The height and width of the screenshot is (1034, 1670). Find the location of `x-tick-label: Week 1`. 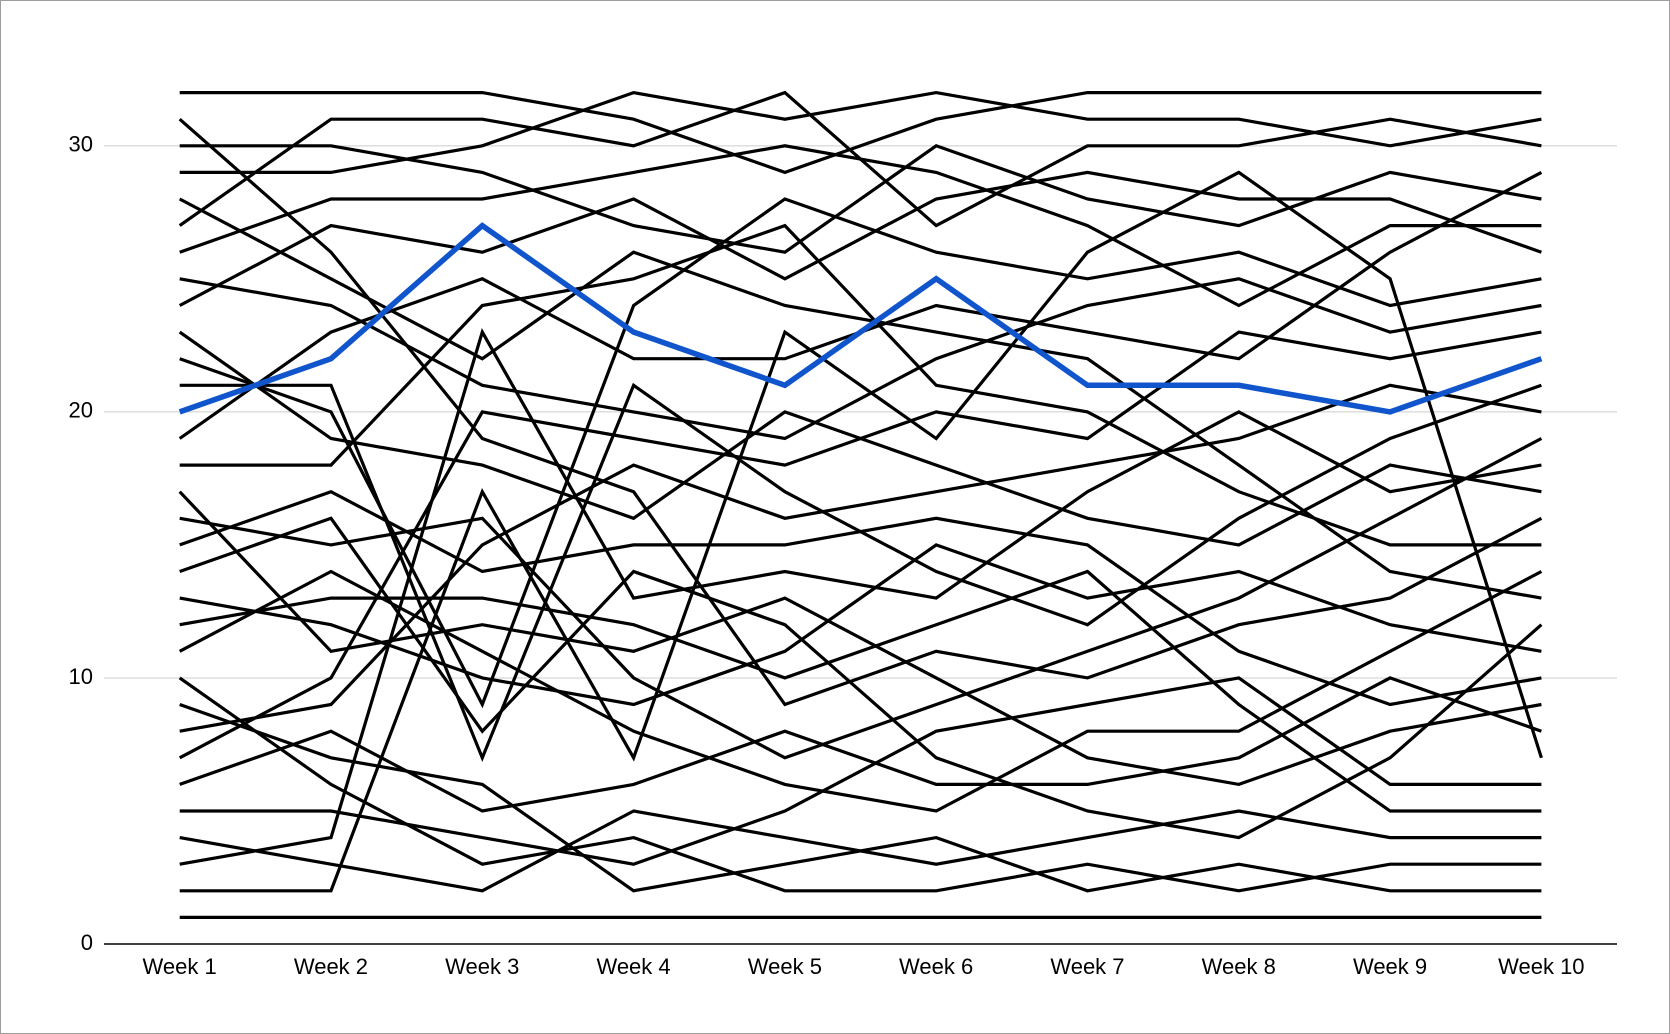

x-tick-label: Week 1 is located at coordinates (180, 966).